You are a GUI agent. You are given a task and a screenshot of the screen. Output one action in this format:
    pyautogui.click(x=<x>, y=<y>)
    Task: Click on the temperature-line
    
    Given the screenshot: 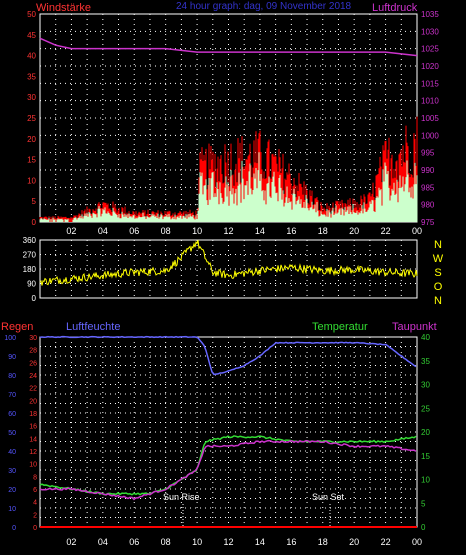 What is the action you would take?
    pyautogui.click(x=228, y=465)
    